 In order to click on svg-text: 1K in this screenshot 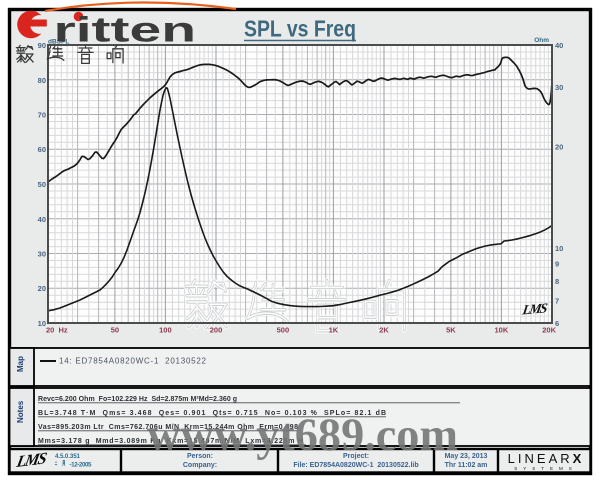, I will do `click(334, 330)`.